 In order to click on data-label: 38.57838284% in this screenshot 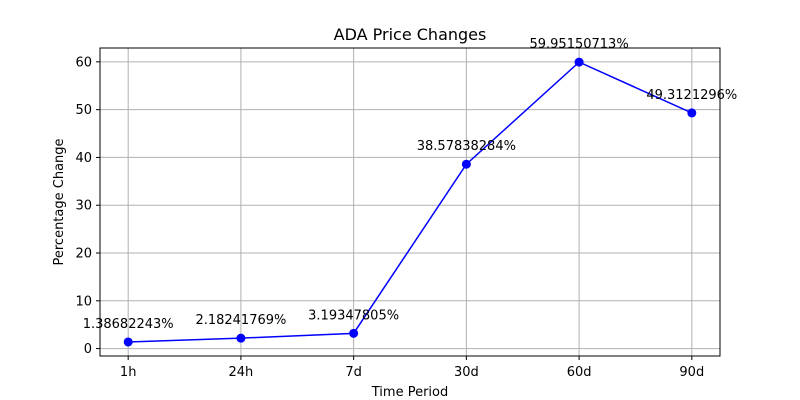, I will do `click(466, 146)`.